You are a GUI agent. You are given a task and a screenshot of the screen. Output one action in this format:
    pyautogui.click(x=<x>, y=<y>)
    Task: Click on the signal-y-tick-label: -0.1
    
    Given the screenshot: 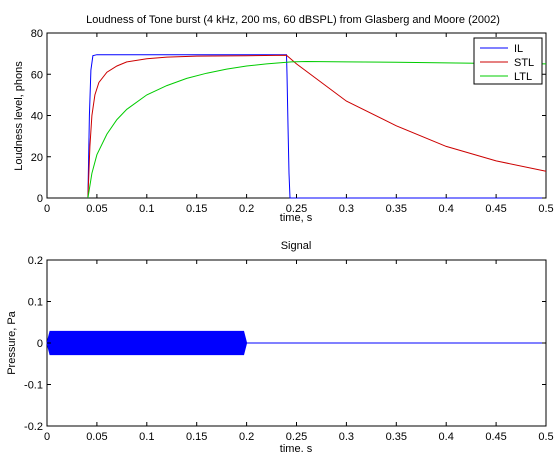 What is the action you would take?
    pyautogui.click(x=33, y=386)
    